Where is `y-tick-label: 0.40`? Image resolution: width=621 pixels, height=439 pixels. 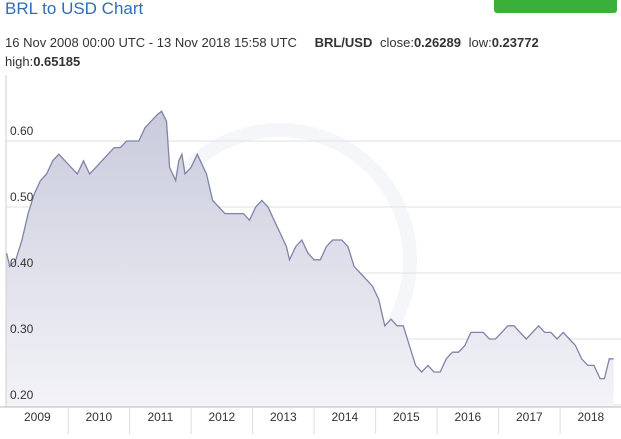
y-tick-label: 0.40 is located at coordinates (22, 263).